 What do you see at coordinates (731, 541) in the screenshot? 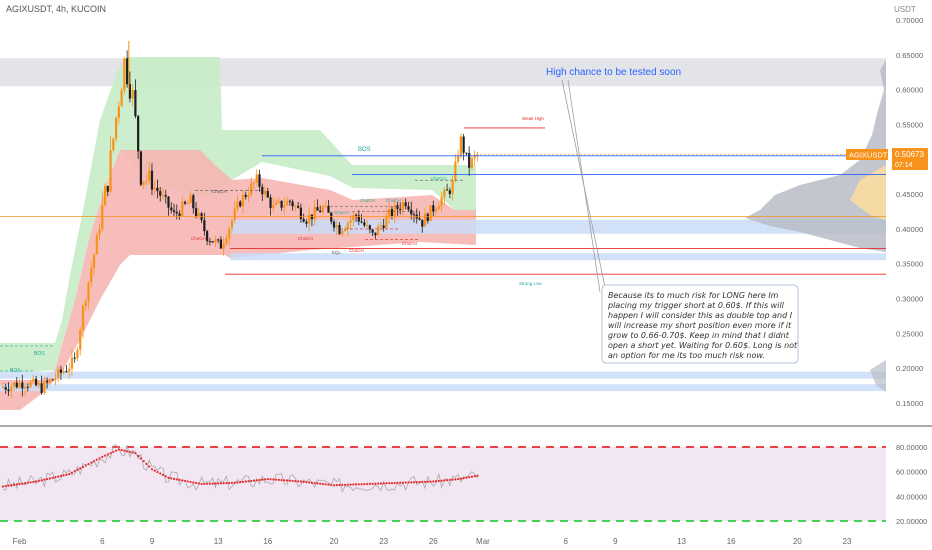
I see `time-tick-label: 16` at bounding box center [731, 541].